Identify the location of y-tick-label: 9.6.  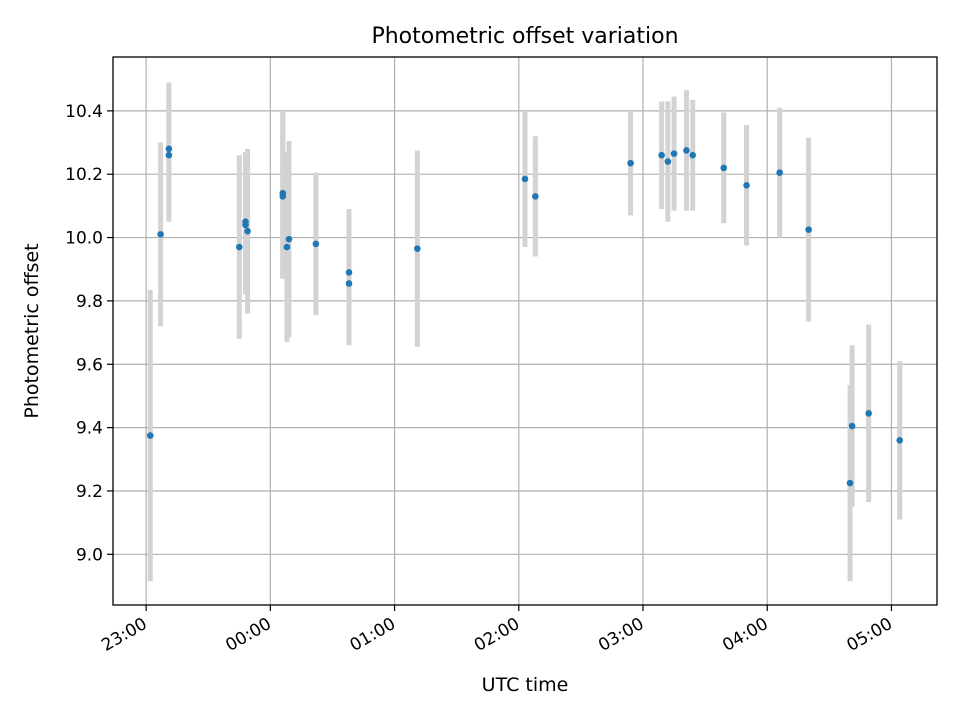
(89, 365).